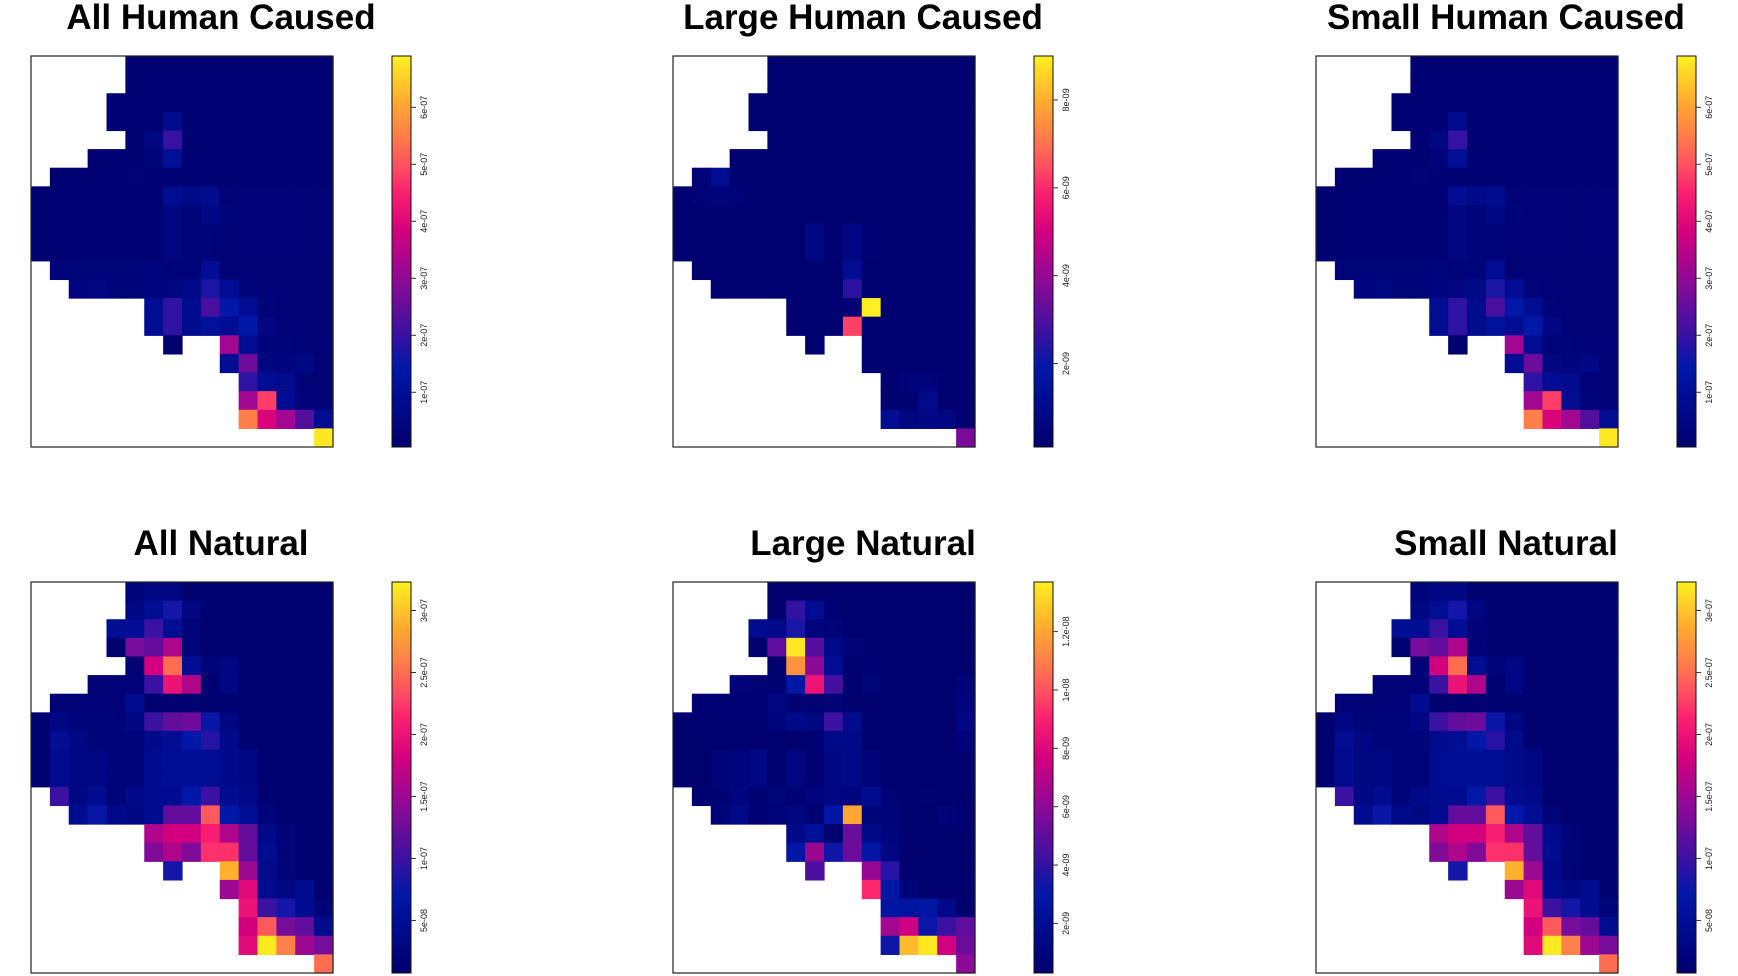  What do you see at coordinates (1066, 923) in the screenshot?
I see `colorbar-tick-label: 2e-09` at bounding box center [1066, 923].